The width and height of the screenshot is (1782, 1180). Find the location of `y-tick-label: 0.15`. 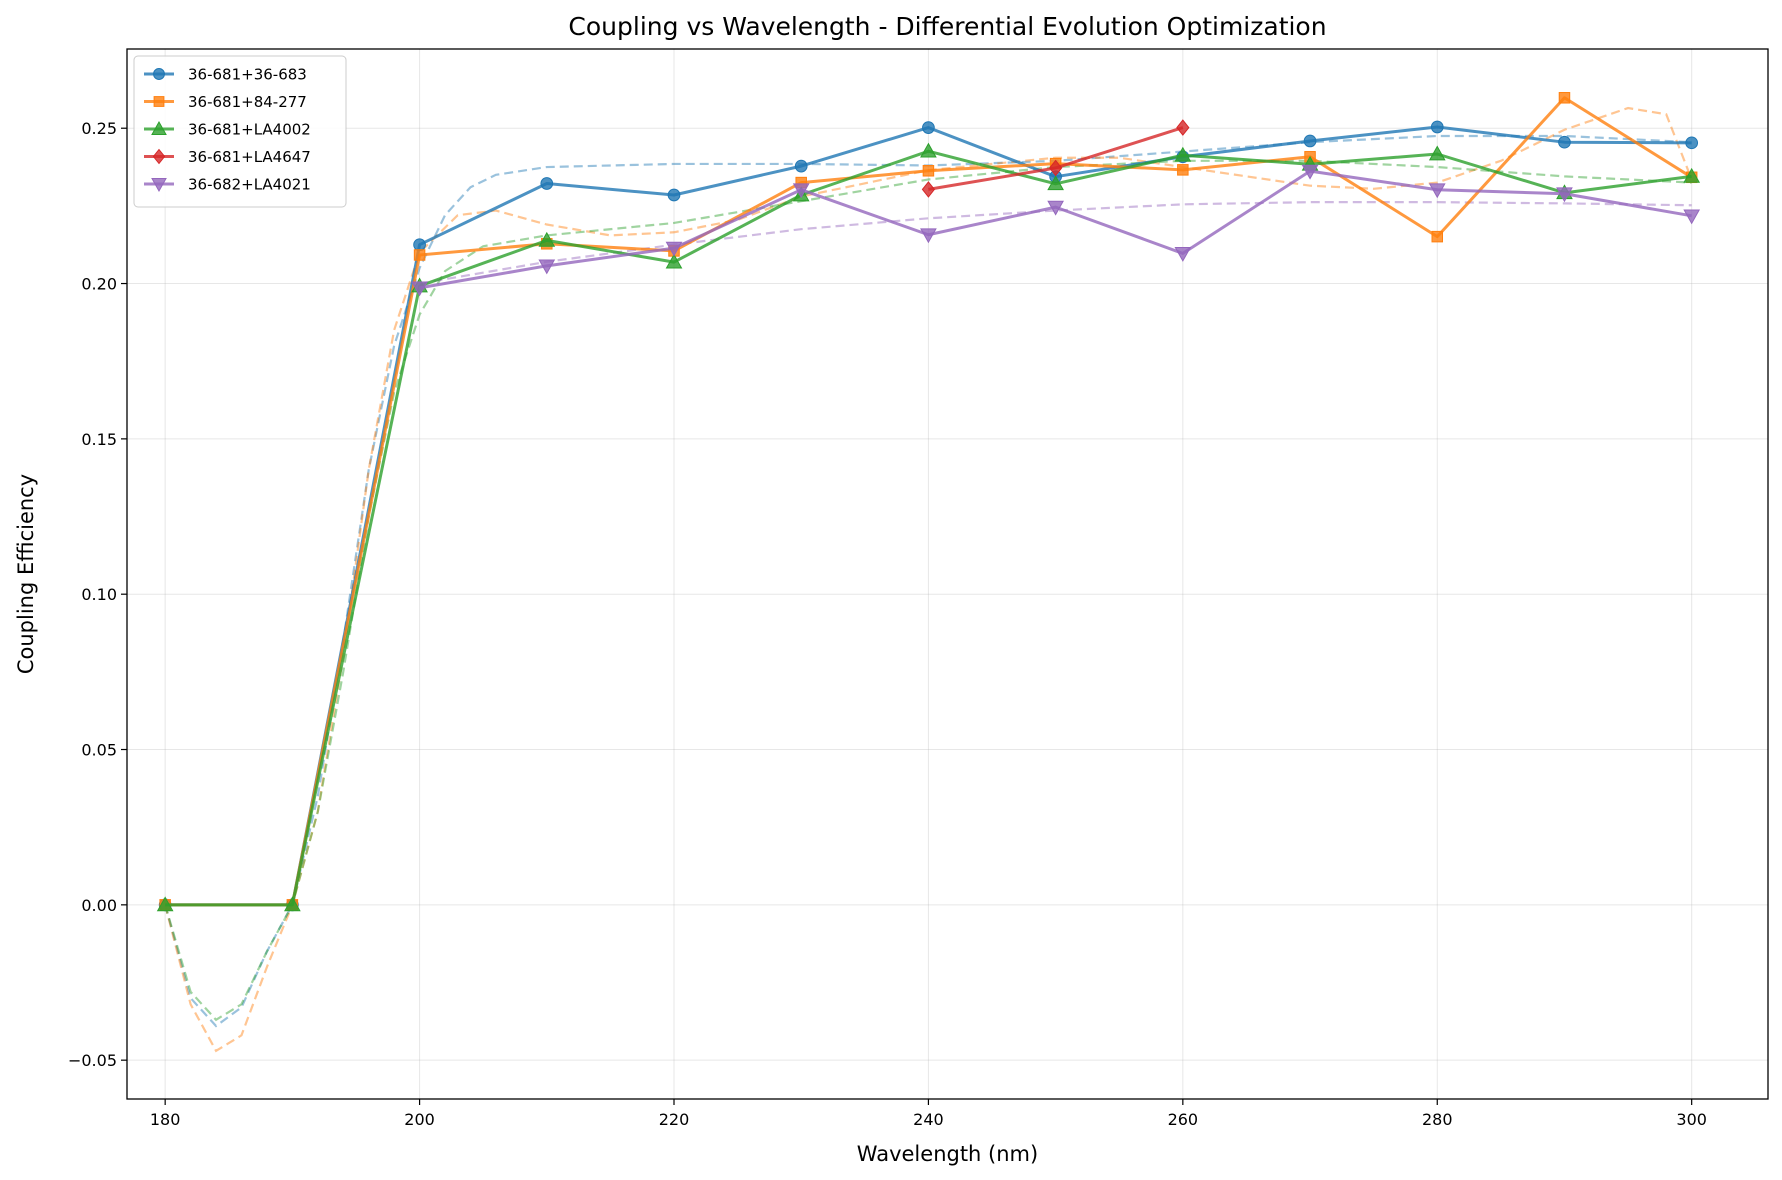

y-tick-label: 0.15 is located at coordinates (99, 439).